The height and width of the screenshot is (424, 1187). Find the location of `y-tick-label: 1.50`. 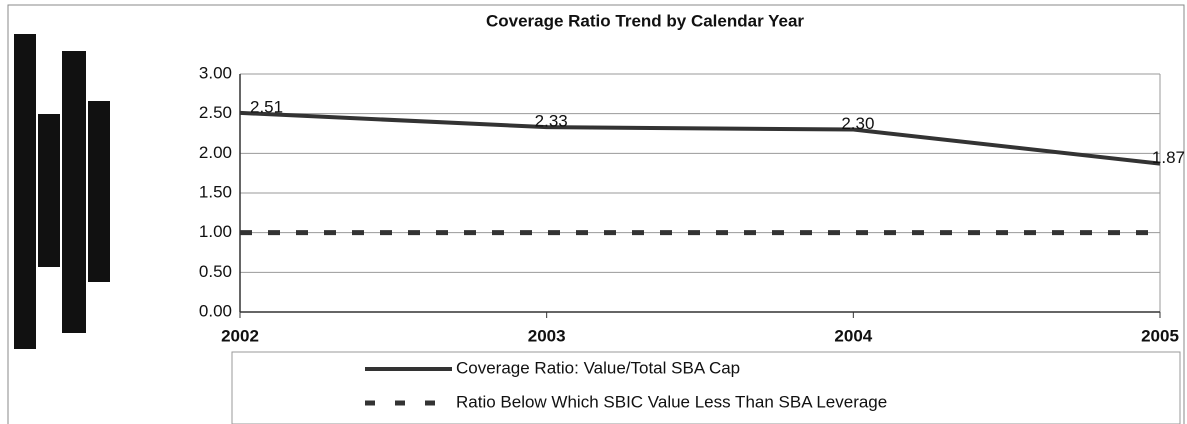

y-tick-label: 1.50 is located at coordinates (215, 191).